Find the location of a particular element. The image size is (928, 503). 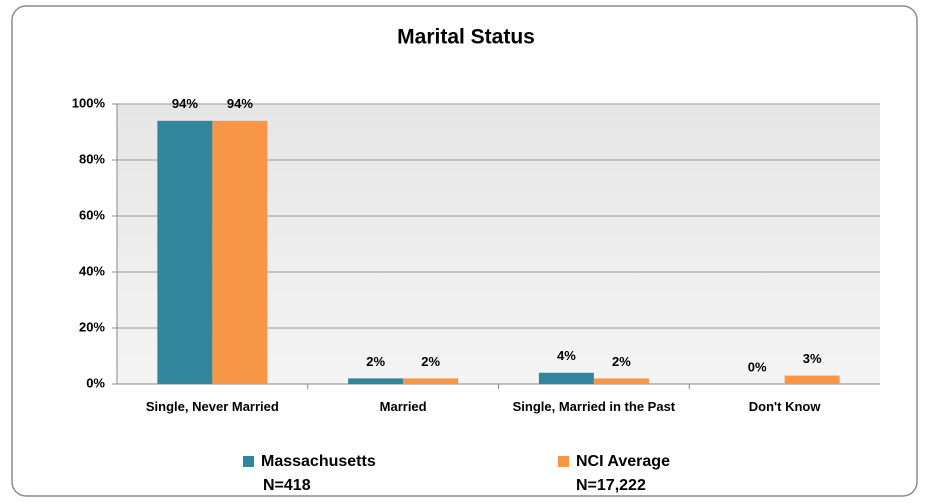

y-tick-label: 20% is located at coordinates (92, 326).